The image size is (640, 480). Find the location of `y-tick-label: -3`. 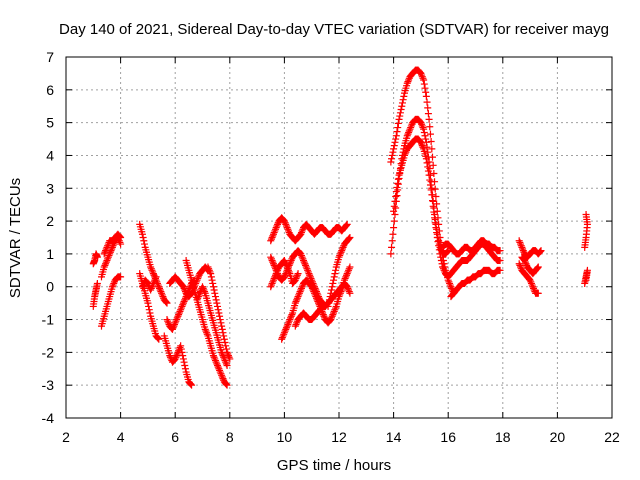

y-tick-label: -3 is located at coordinates (48, 385).